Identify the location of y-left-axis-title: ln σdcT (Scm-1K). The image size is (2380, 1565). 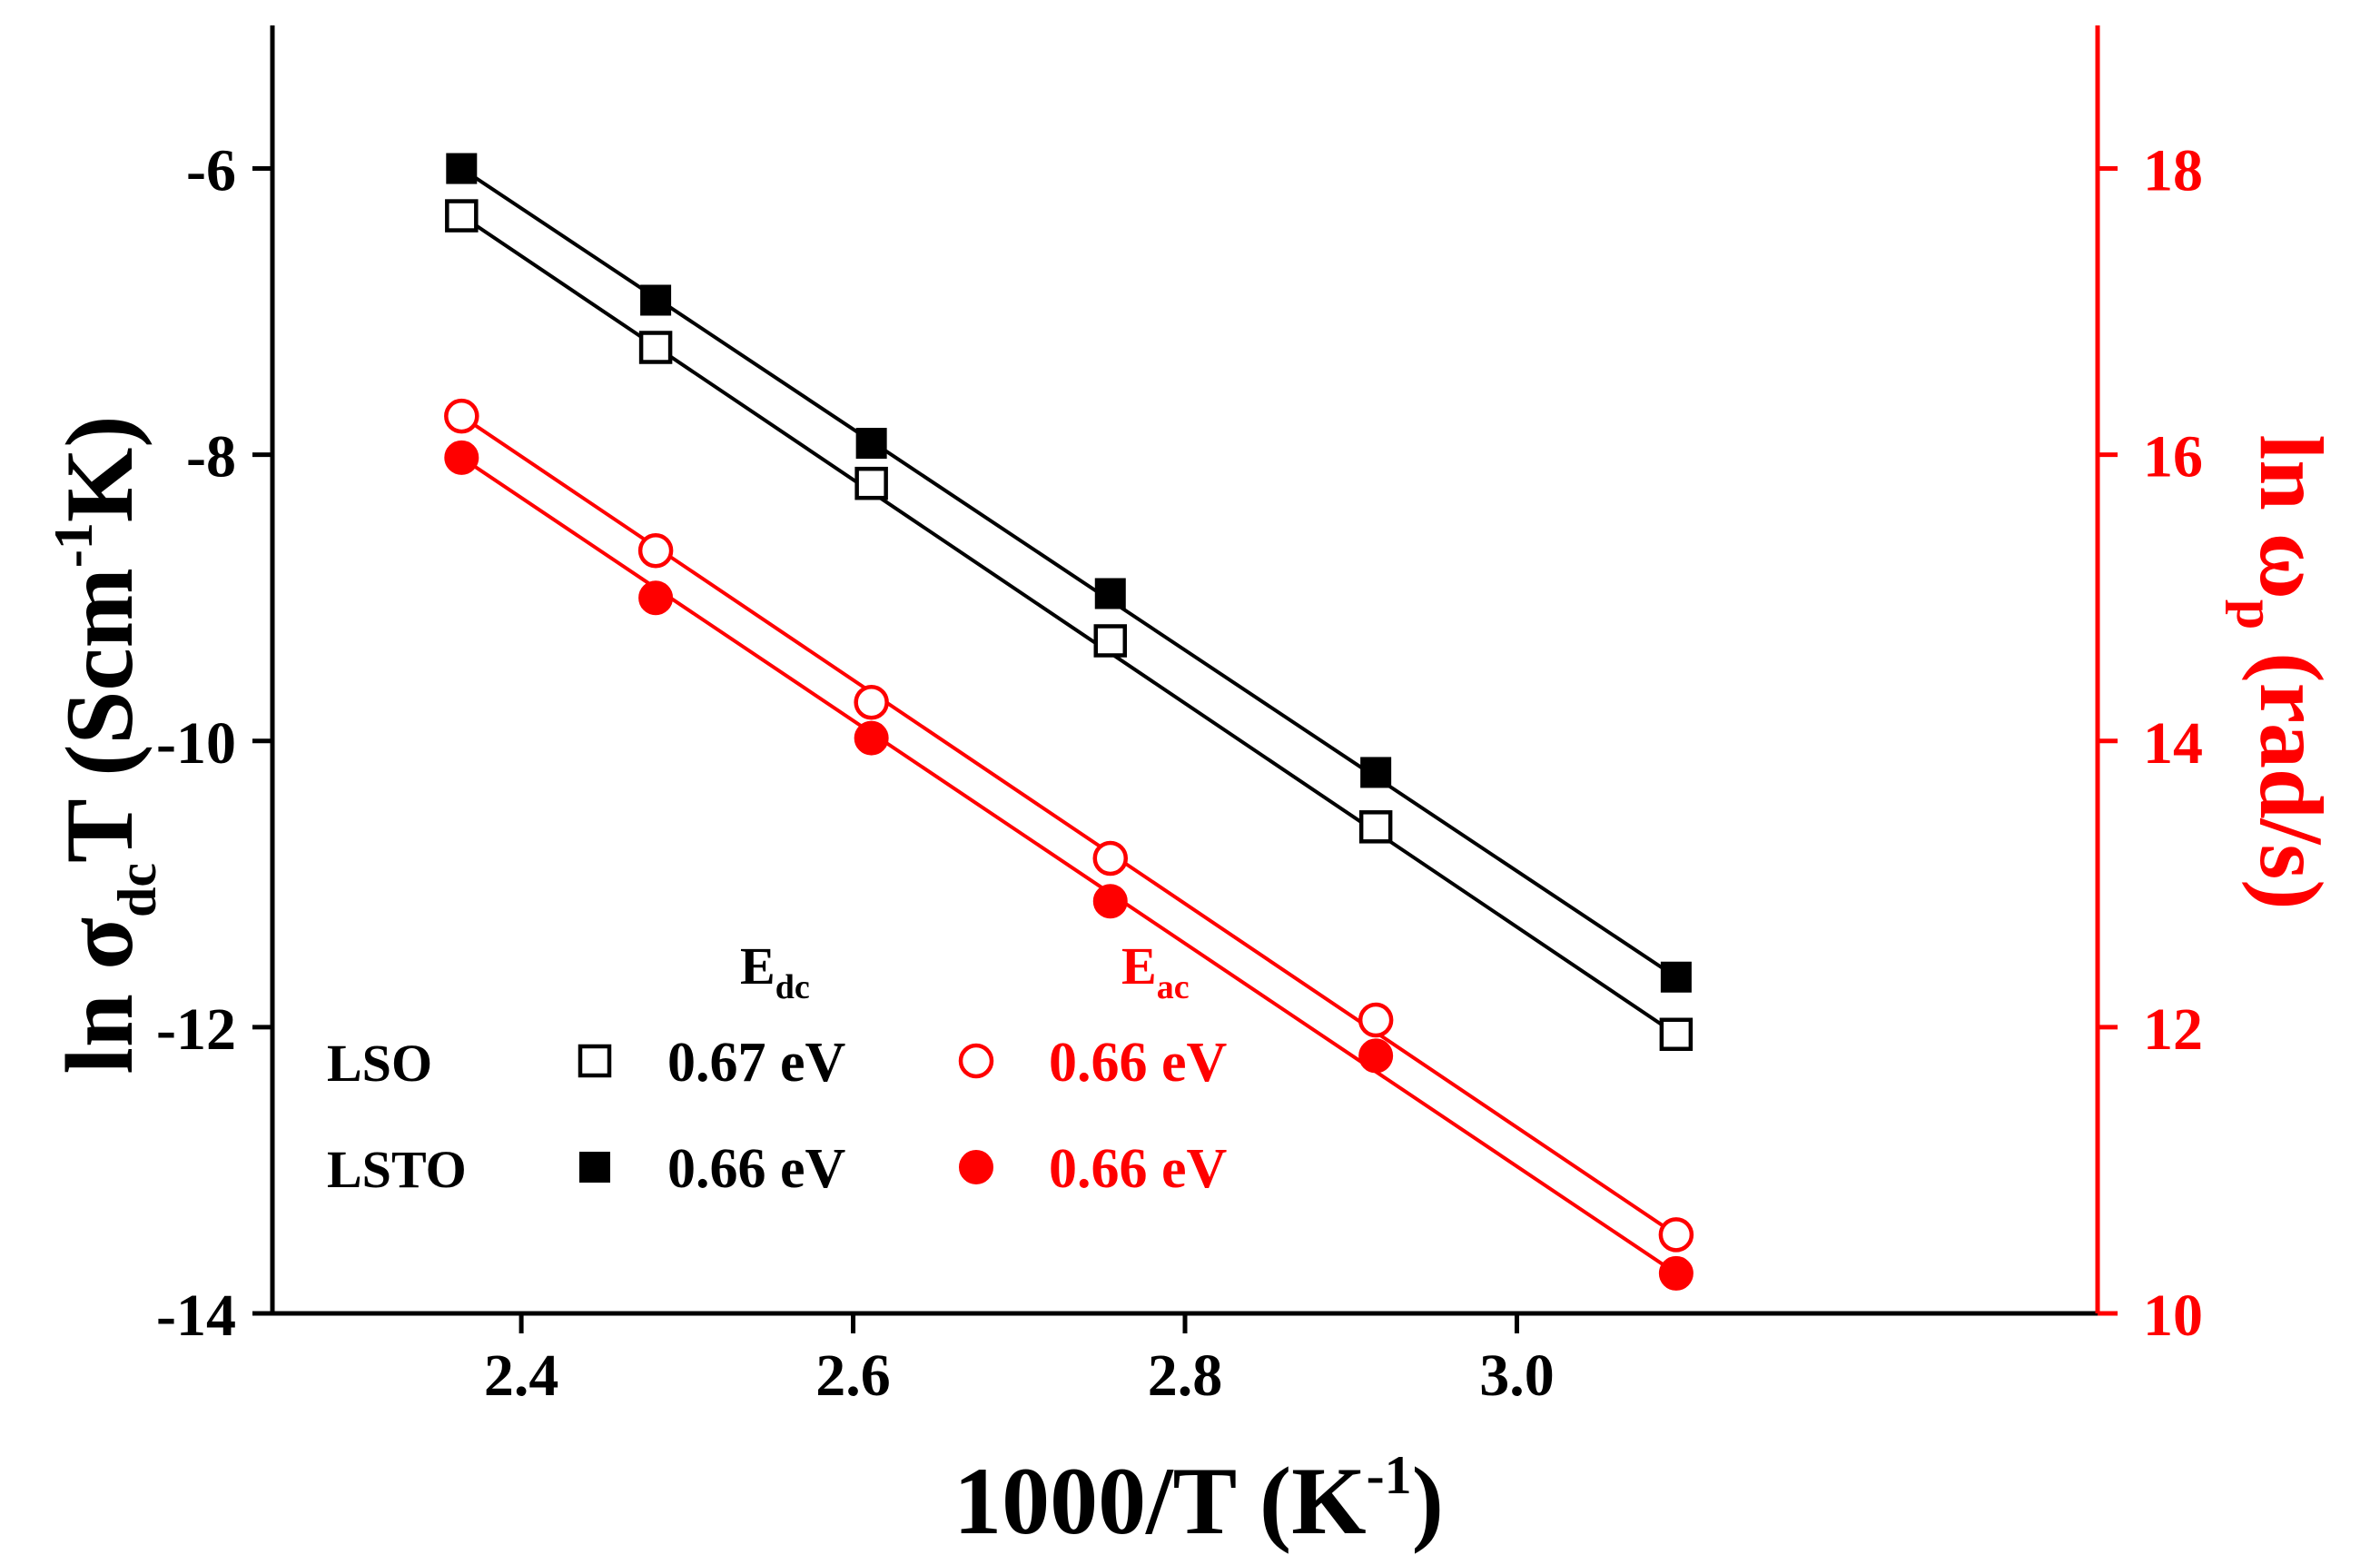
(106, 744).